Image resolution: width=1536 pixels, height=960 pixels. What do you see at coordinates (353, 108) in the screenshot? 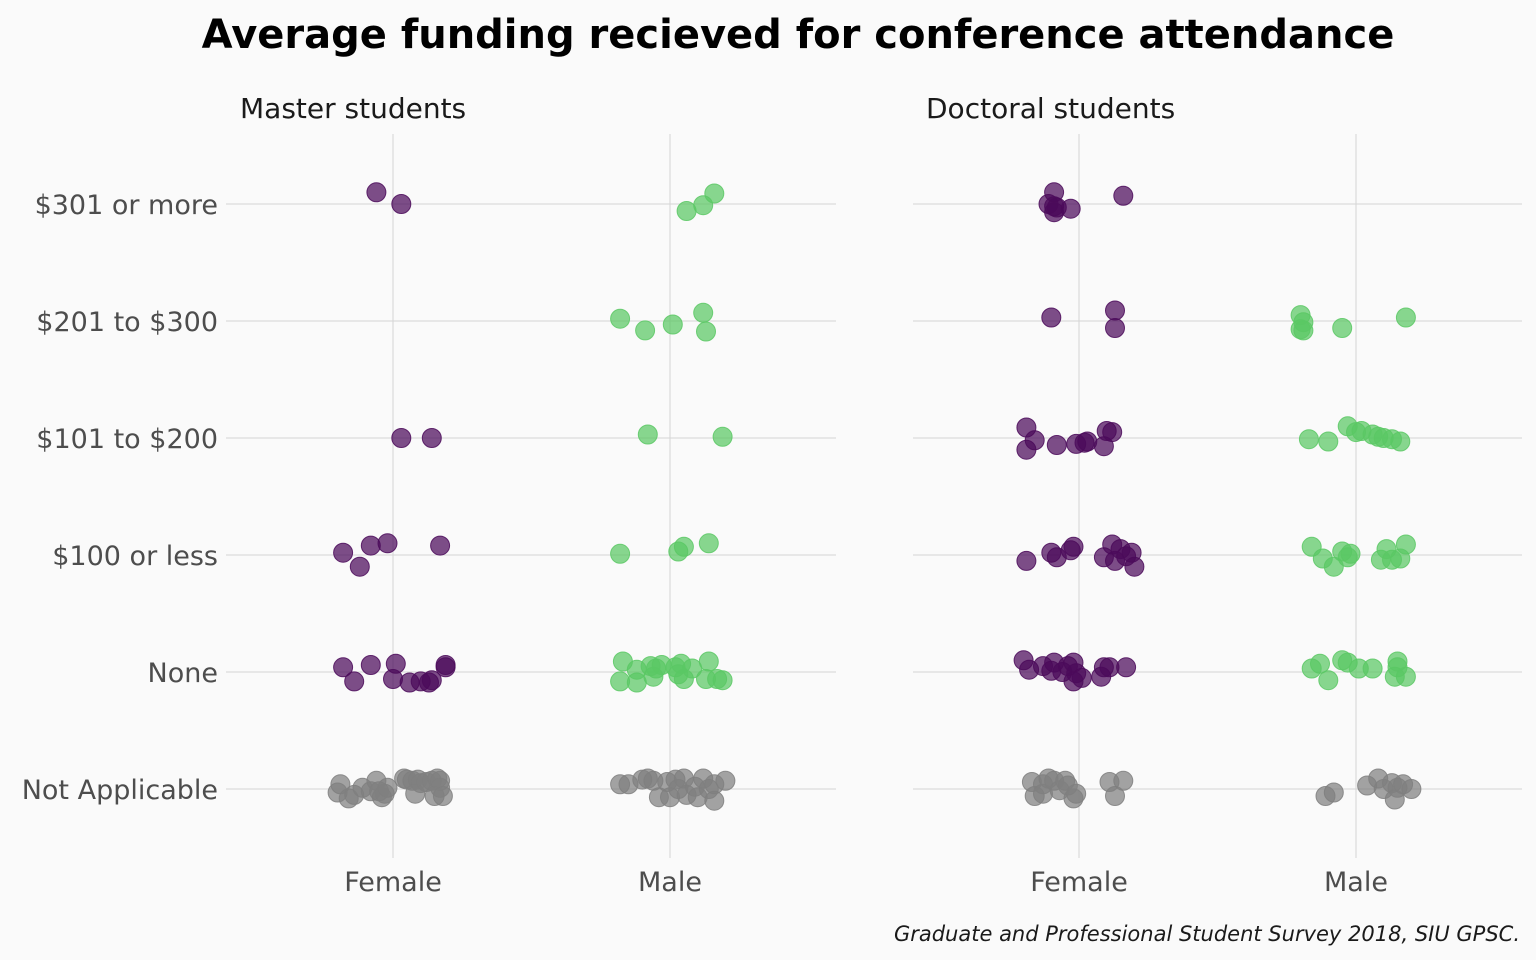
I see `panel-title-master: Master students` at bounding box center [353, 108].